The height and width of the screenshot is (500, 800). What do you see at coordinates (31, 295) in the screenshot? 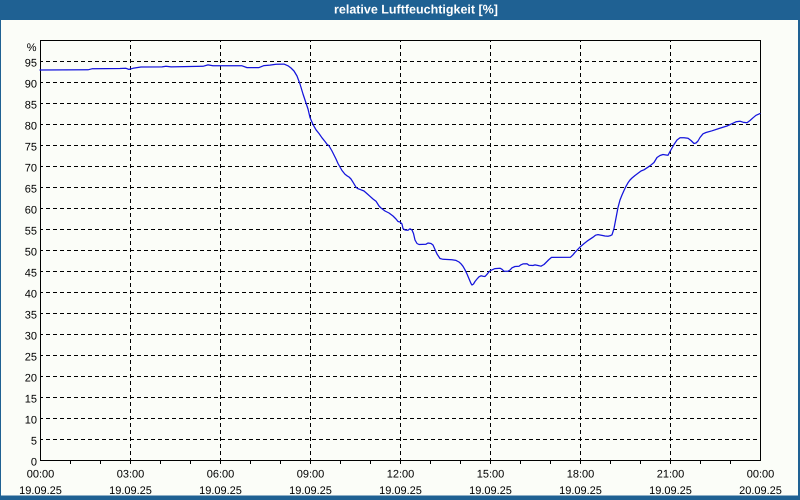
I see `svg-text: 40` at bounding box center [31, 295].